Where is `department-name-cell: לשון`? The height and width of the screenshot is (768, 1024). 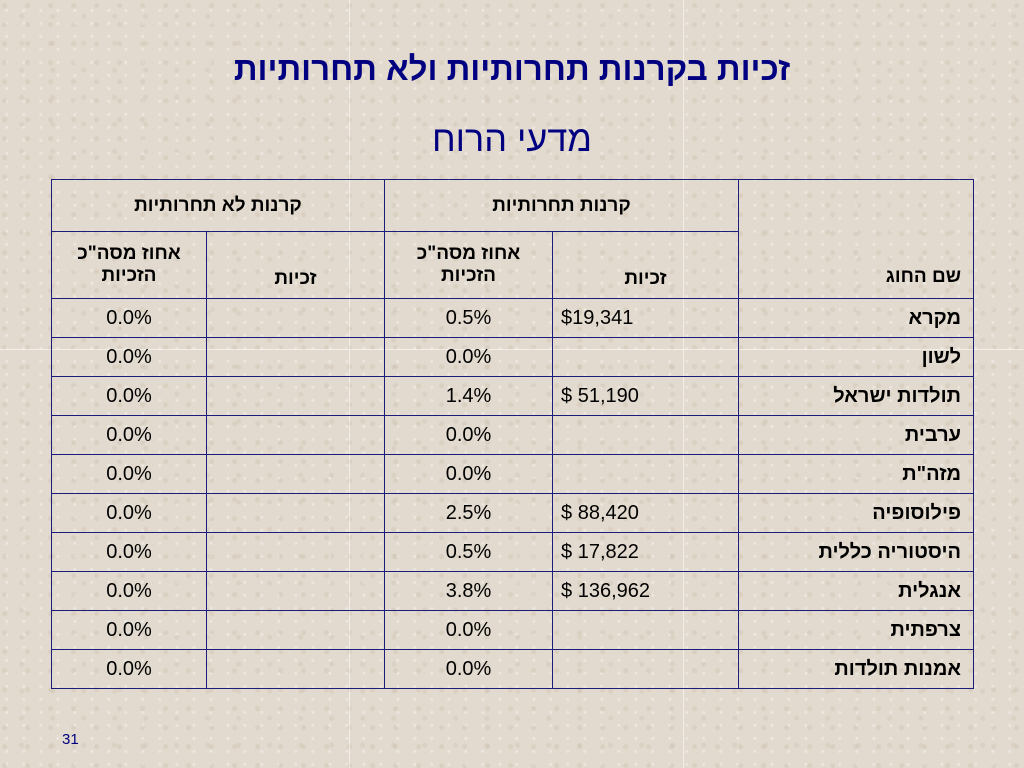
department-name-cell: לשון is located at coordinates (856, 357).